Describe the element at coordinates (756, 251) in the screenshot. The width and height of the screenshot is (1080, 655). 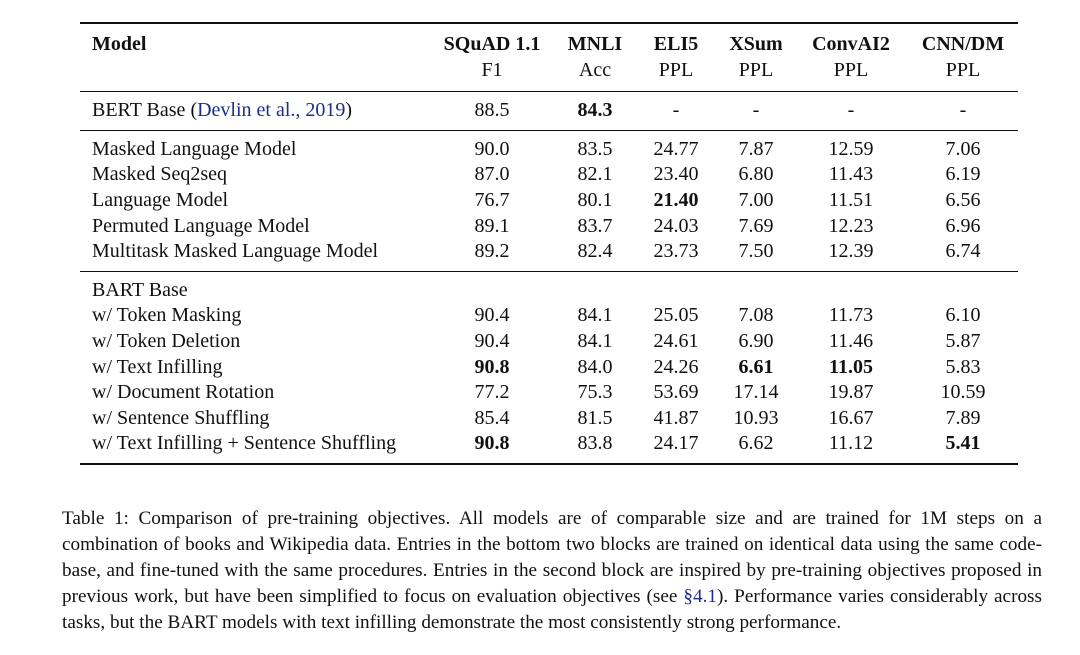
I see `table-cell: 7.50` at that location.